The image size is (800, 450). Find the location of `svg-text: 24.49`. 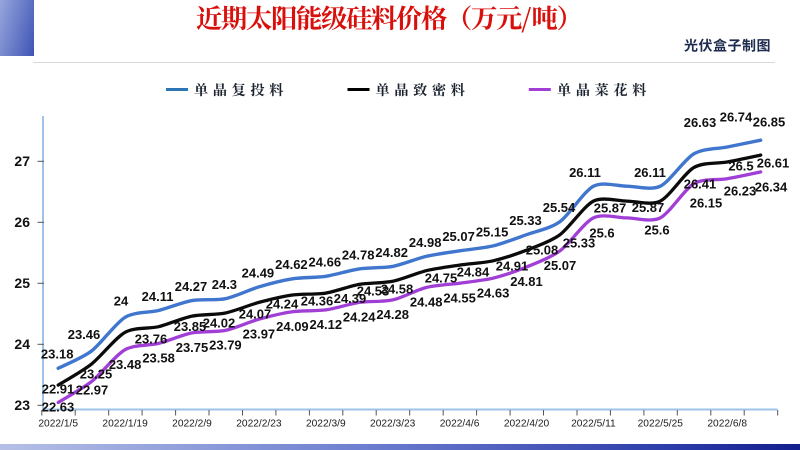

svg-text: 24.49 is located at coordinates (258, 272).